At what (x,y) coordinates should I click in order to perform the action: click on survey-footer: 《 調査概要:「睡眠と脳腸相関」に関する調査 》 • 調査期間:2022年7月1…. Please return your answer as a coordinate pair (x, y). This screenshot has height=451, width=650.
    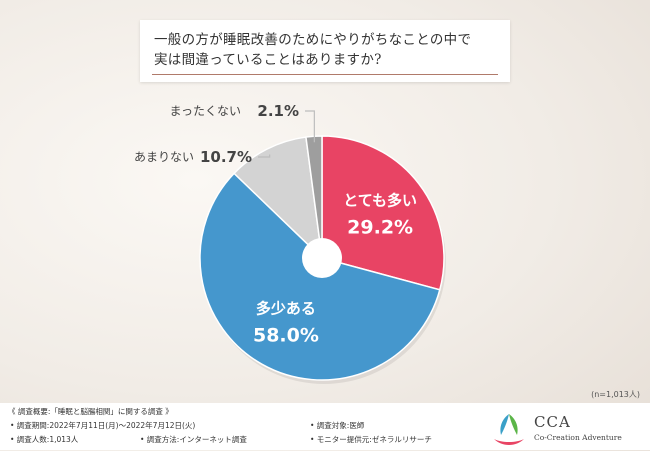
    Looking at the image, I should click on (325, 426).